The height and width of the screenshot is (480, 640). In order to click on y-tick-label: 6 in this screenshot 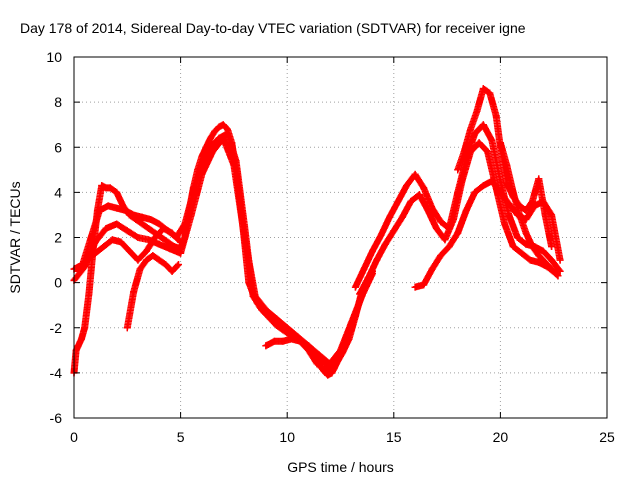, I will do `click(58, 147)`.